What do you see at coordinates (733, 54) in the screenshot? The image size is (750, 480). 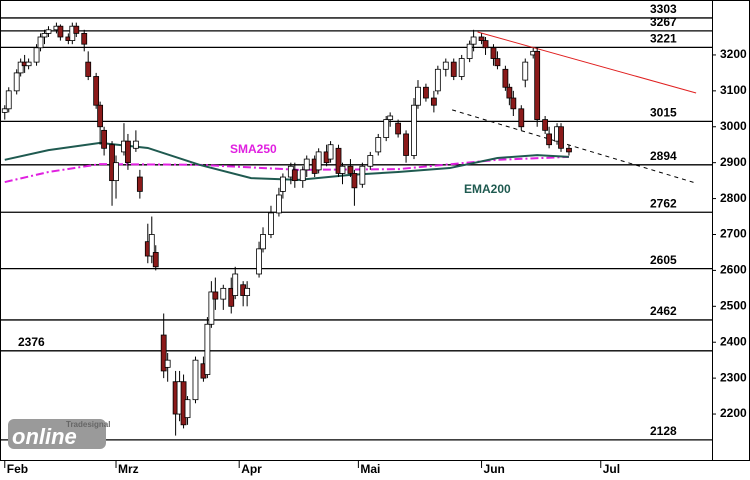 I see `y-tick-label: 3200` at bounding box center [733, 54].